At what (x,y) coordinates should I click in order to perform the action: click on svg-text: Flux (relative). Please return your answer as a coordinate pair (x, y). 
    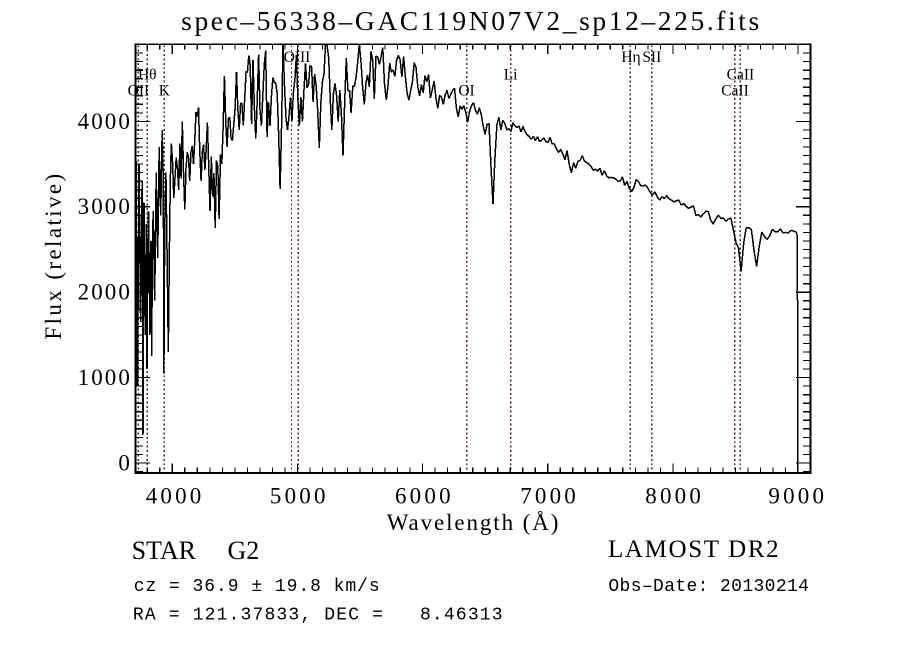
    Looking at the image, I should click on (53, 255).